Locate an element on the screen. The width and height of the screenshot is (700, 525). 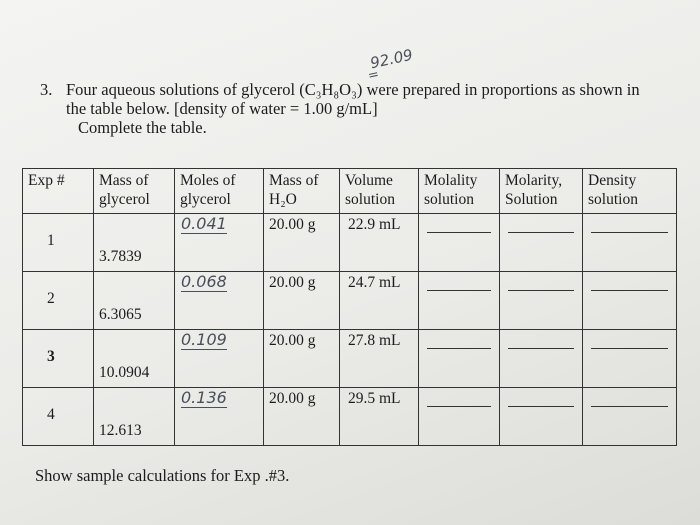
header-cell: Molality solution is located at coordinates (459, 191).